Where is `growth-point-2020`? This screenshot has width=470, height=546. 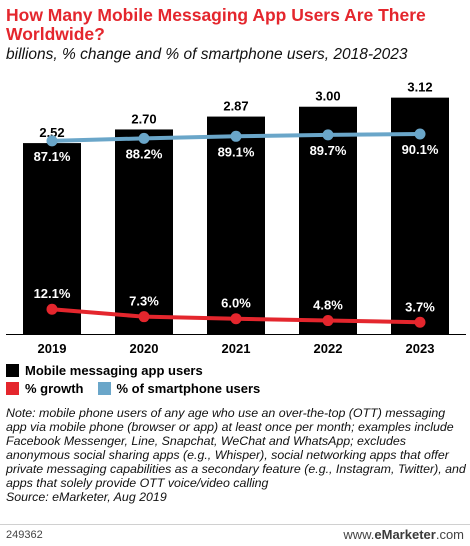
growth-point-2020 is located at coordinates (144, 317).